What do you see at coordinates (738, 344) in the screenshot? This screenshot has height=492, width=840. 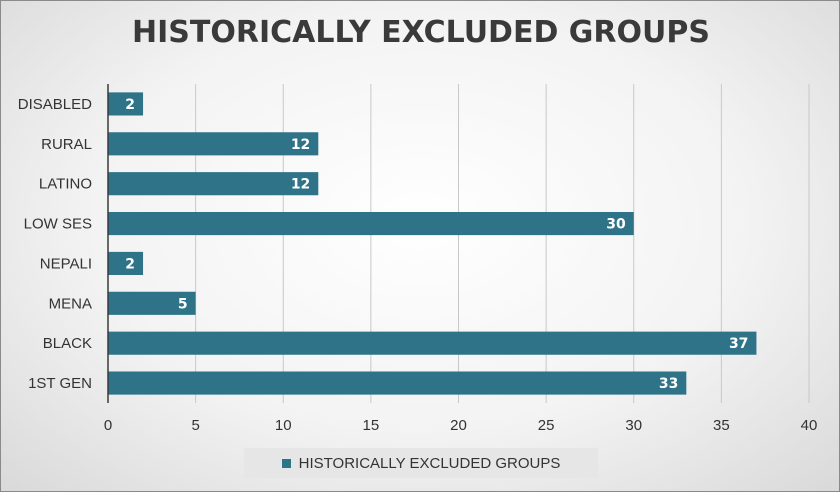 I see `bar-data-label: 37` at bounding box center [738, 344].